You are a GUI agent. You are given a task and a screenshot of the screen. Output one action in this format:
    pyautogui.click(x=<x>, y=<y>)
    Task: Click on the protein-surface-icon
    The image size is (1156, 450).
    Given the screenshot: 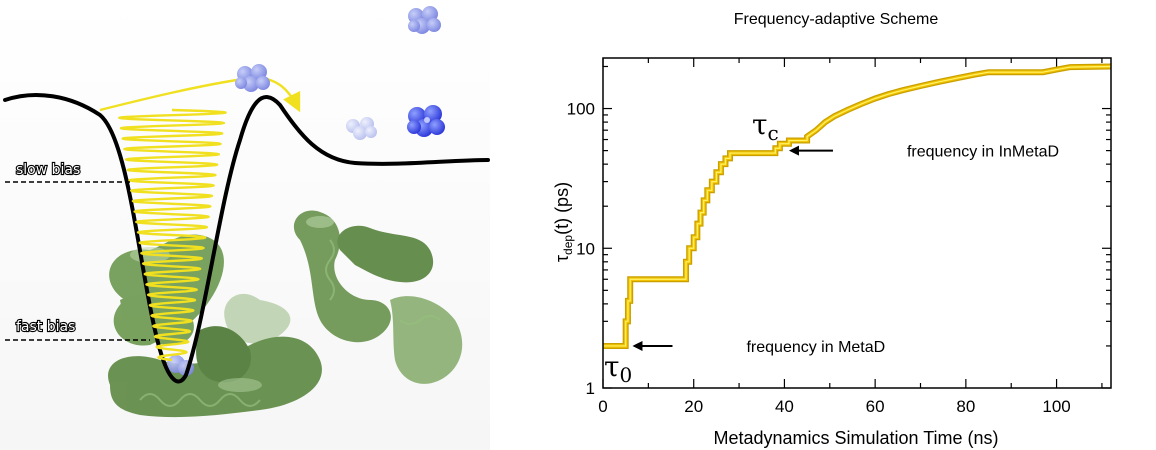 What is the action you would take?
    pyautogui.click(x=285, y=314)
    